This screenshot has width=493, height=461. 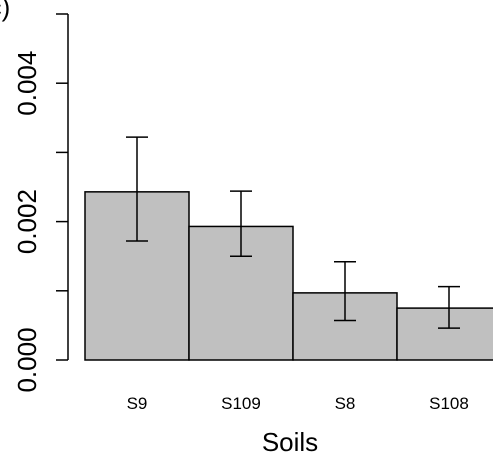 What do you see at coordinates (444, 334) in the screenshot?
I see `bar-s108` at bounding box center [444, 334].